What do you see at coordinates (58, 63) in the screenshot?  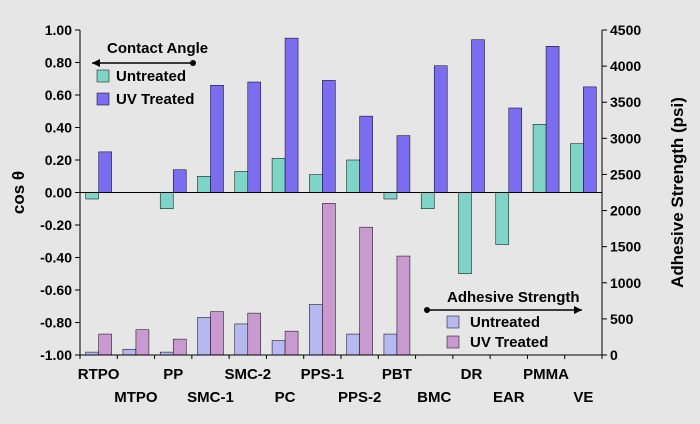 I see `left-tick-label: 0.80` at bounding box center [58, 63].